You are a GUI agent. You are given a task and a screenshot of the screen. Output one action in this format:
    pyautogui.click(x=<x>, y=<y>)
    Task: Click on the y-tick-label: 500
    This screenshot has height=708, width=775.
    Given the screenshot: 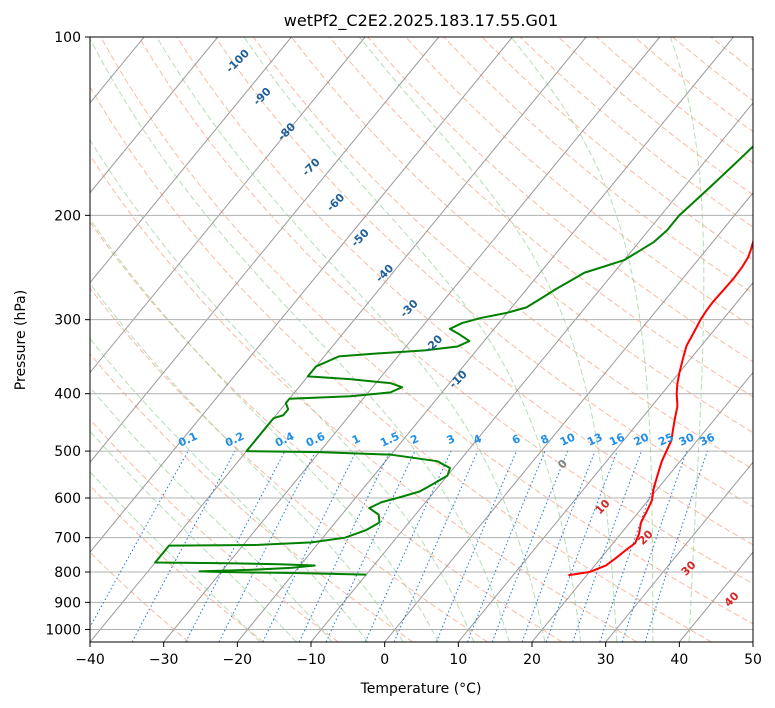 What is the action you would take?
    pyautogui.click(x=67, y=452)
    